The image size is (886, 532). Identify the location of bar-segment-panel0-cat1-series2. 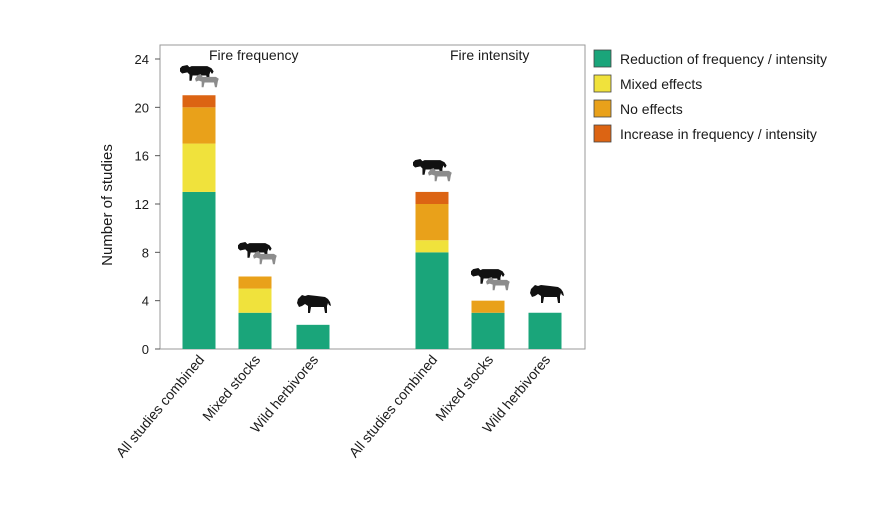
(255, 282).